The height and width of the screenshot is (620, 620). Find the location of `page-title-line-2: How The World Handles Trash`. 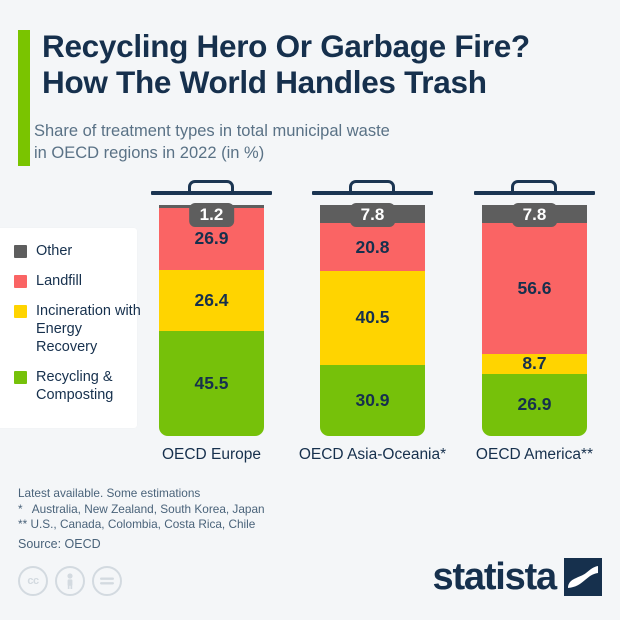

page-title-line-2: How The World Handles Trash is located at coordinates (264, 82).